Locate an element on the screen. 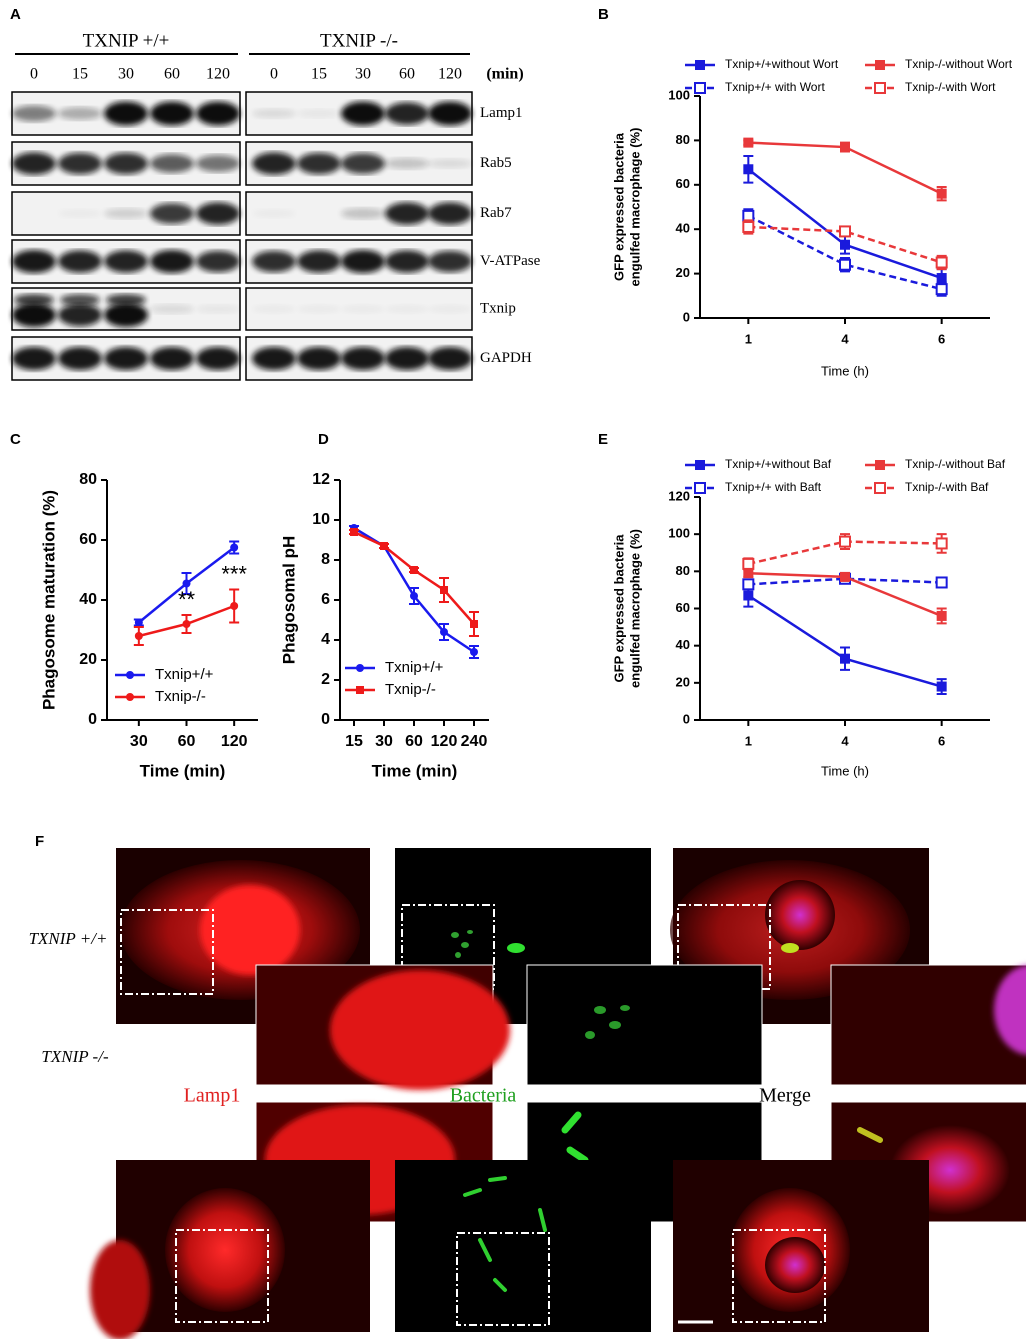 This screenshot has width=1026, height=1339. y-tick-label: 12 is located at coordinates (321, 479).